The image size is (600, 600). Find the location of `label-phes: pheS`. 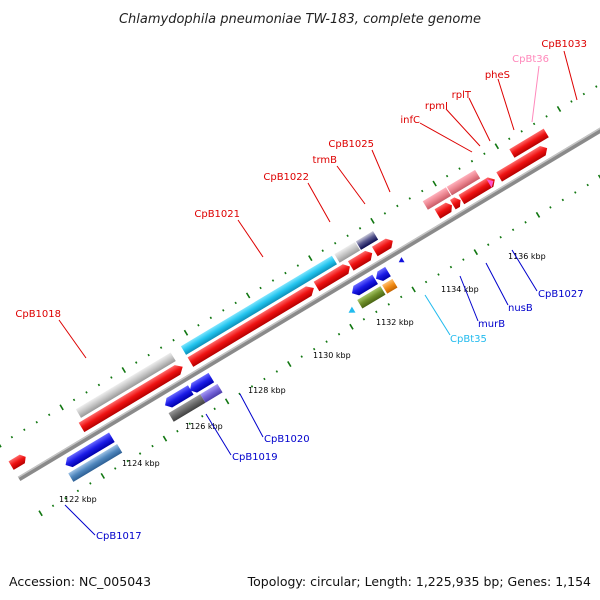

label-phes: pheS is located at coordinates (497, 75).